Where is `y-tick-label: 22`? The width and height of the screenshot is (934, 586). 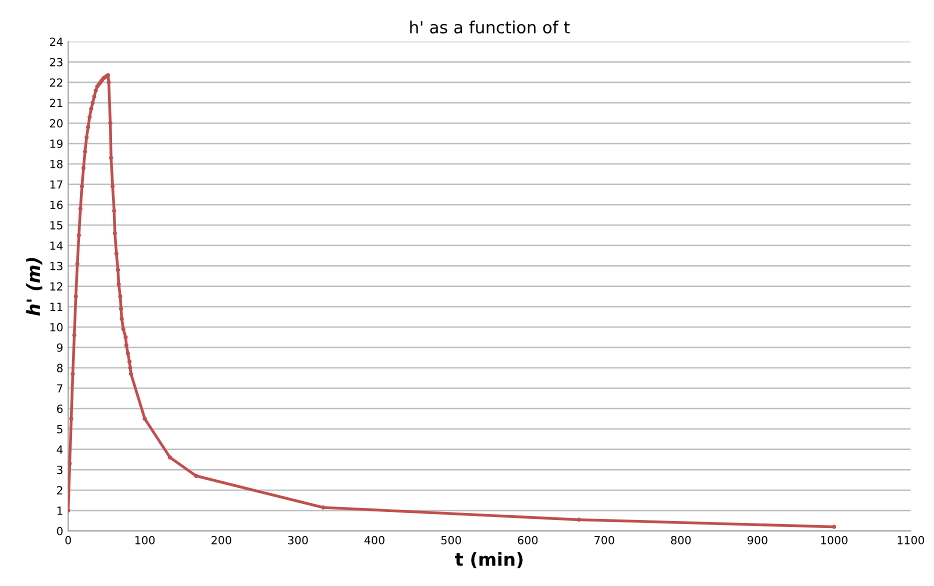 y-tick-label: 22 is located at coordinates (56, 82).